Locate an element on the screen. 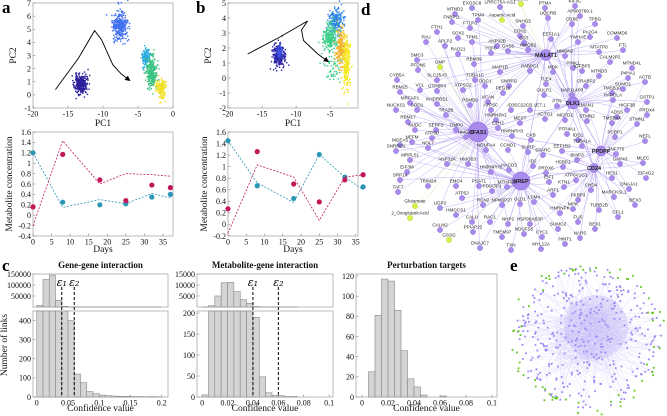 The image size is (667, 416). node-label: P4HA1 is located at coordinates (628, 73).